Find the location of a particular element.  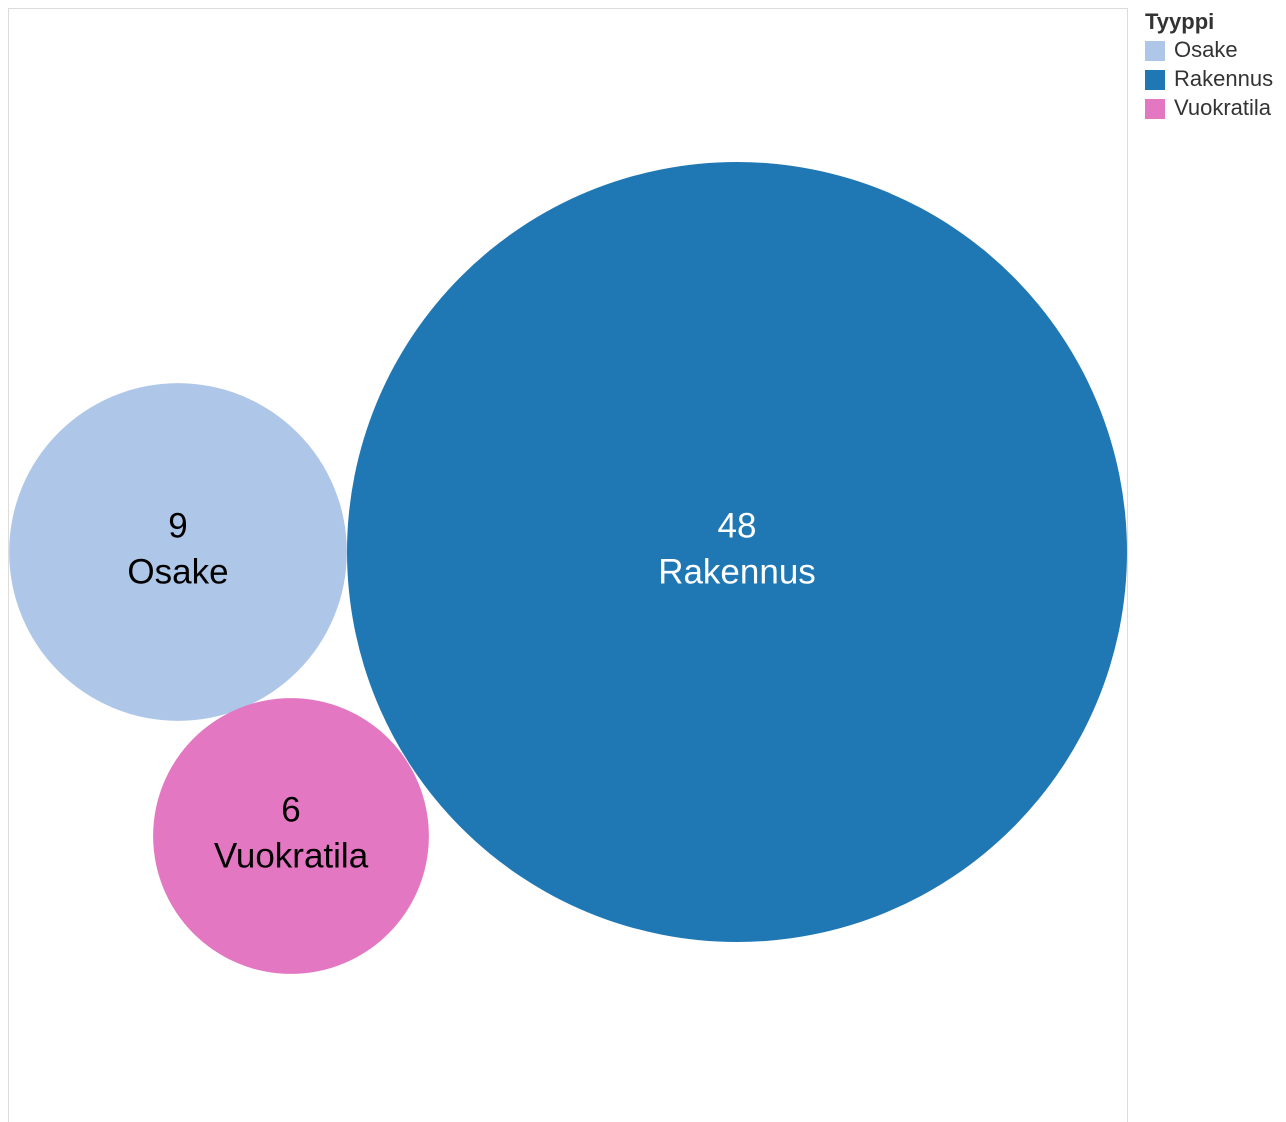

bubble-category-label: Vuokratila is located at coordinates (291, 855).